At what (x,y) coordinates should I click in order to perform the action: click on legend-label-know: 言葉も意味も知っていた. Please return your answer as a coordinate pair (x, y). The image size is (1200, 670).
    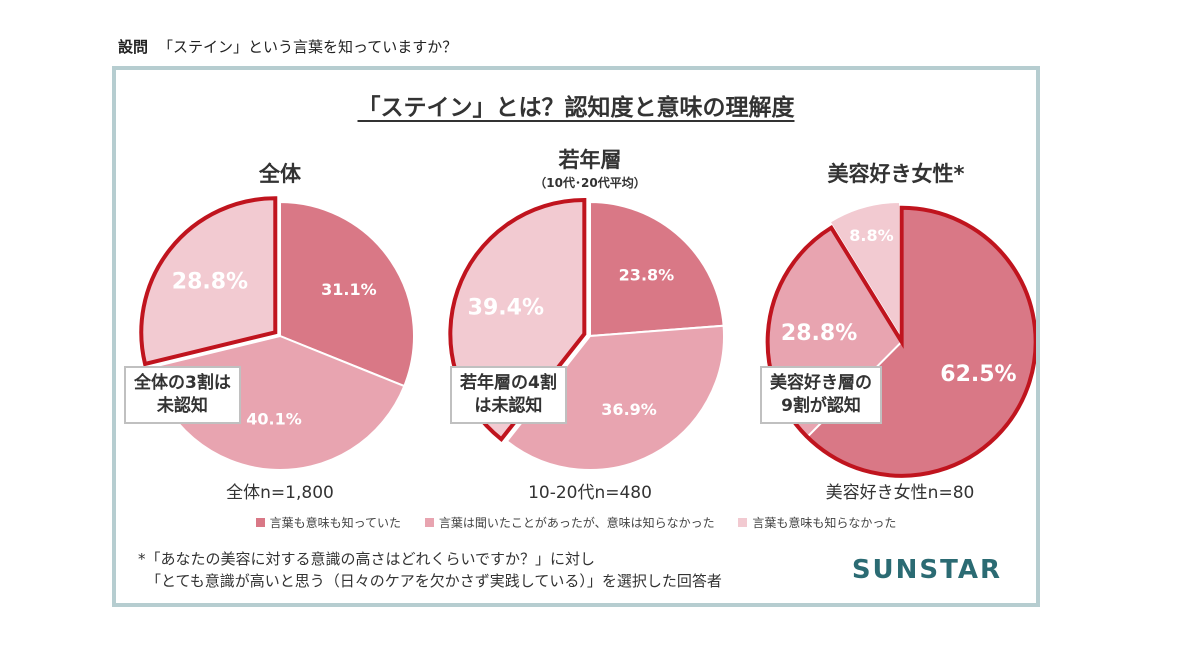
    Looking at the image, I should click on (335, 523).